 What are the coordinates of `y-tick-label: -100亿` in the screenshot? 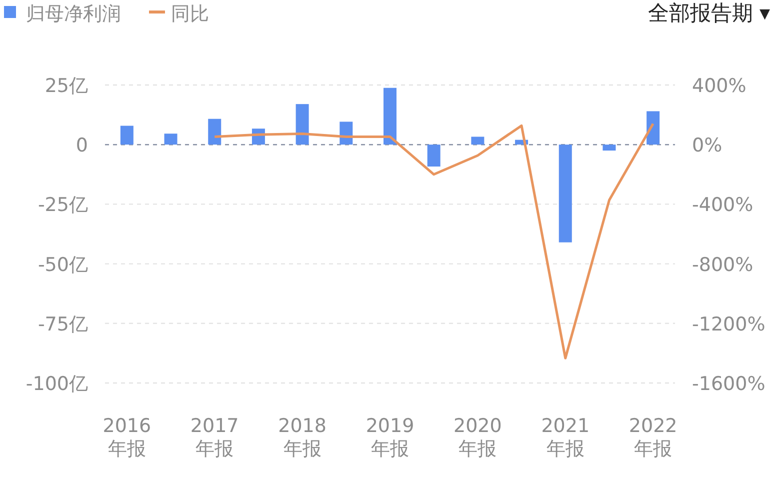 It's located at (57, 384).